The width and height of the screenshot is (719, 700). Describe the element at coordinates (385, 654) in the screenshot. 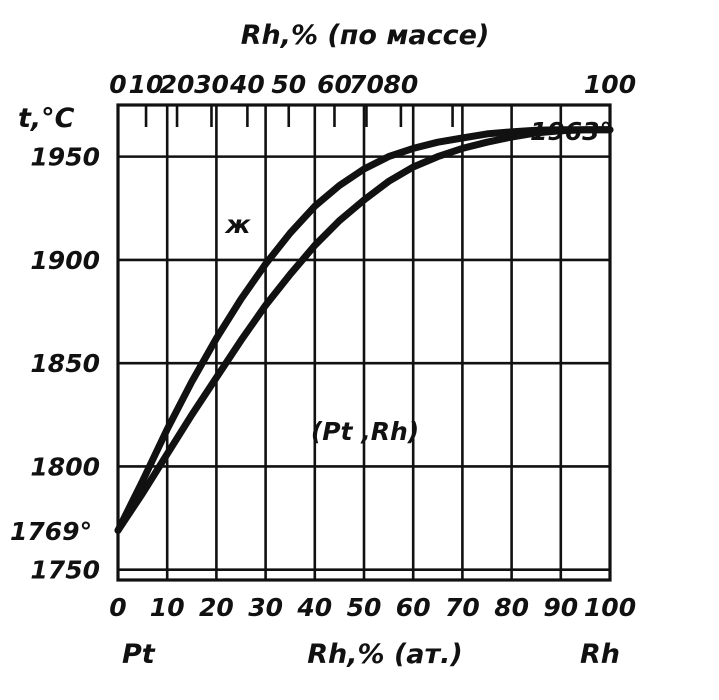

I see `bottom-axis-label: Rh,% (ат.)` at that location.